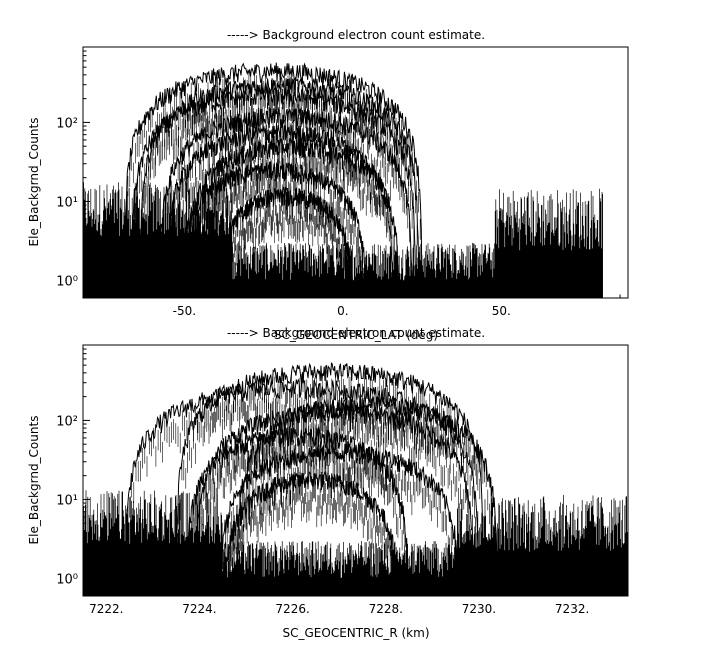 This screenshot has height=656, width=724. I want to click on x-tick-label: 7224., so click(199, 609).